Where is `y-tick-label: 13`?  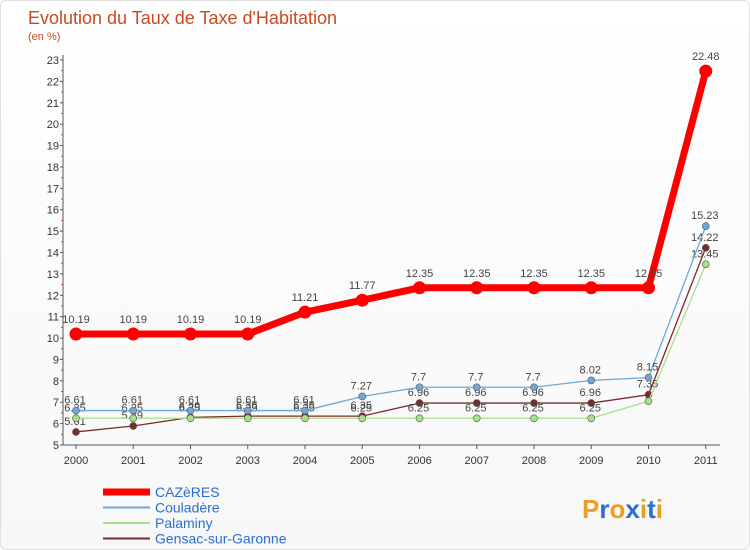 y-tick-label: 13 is located at coordinates (53, 275).